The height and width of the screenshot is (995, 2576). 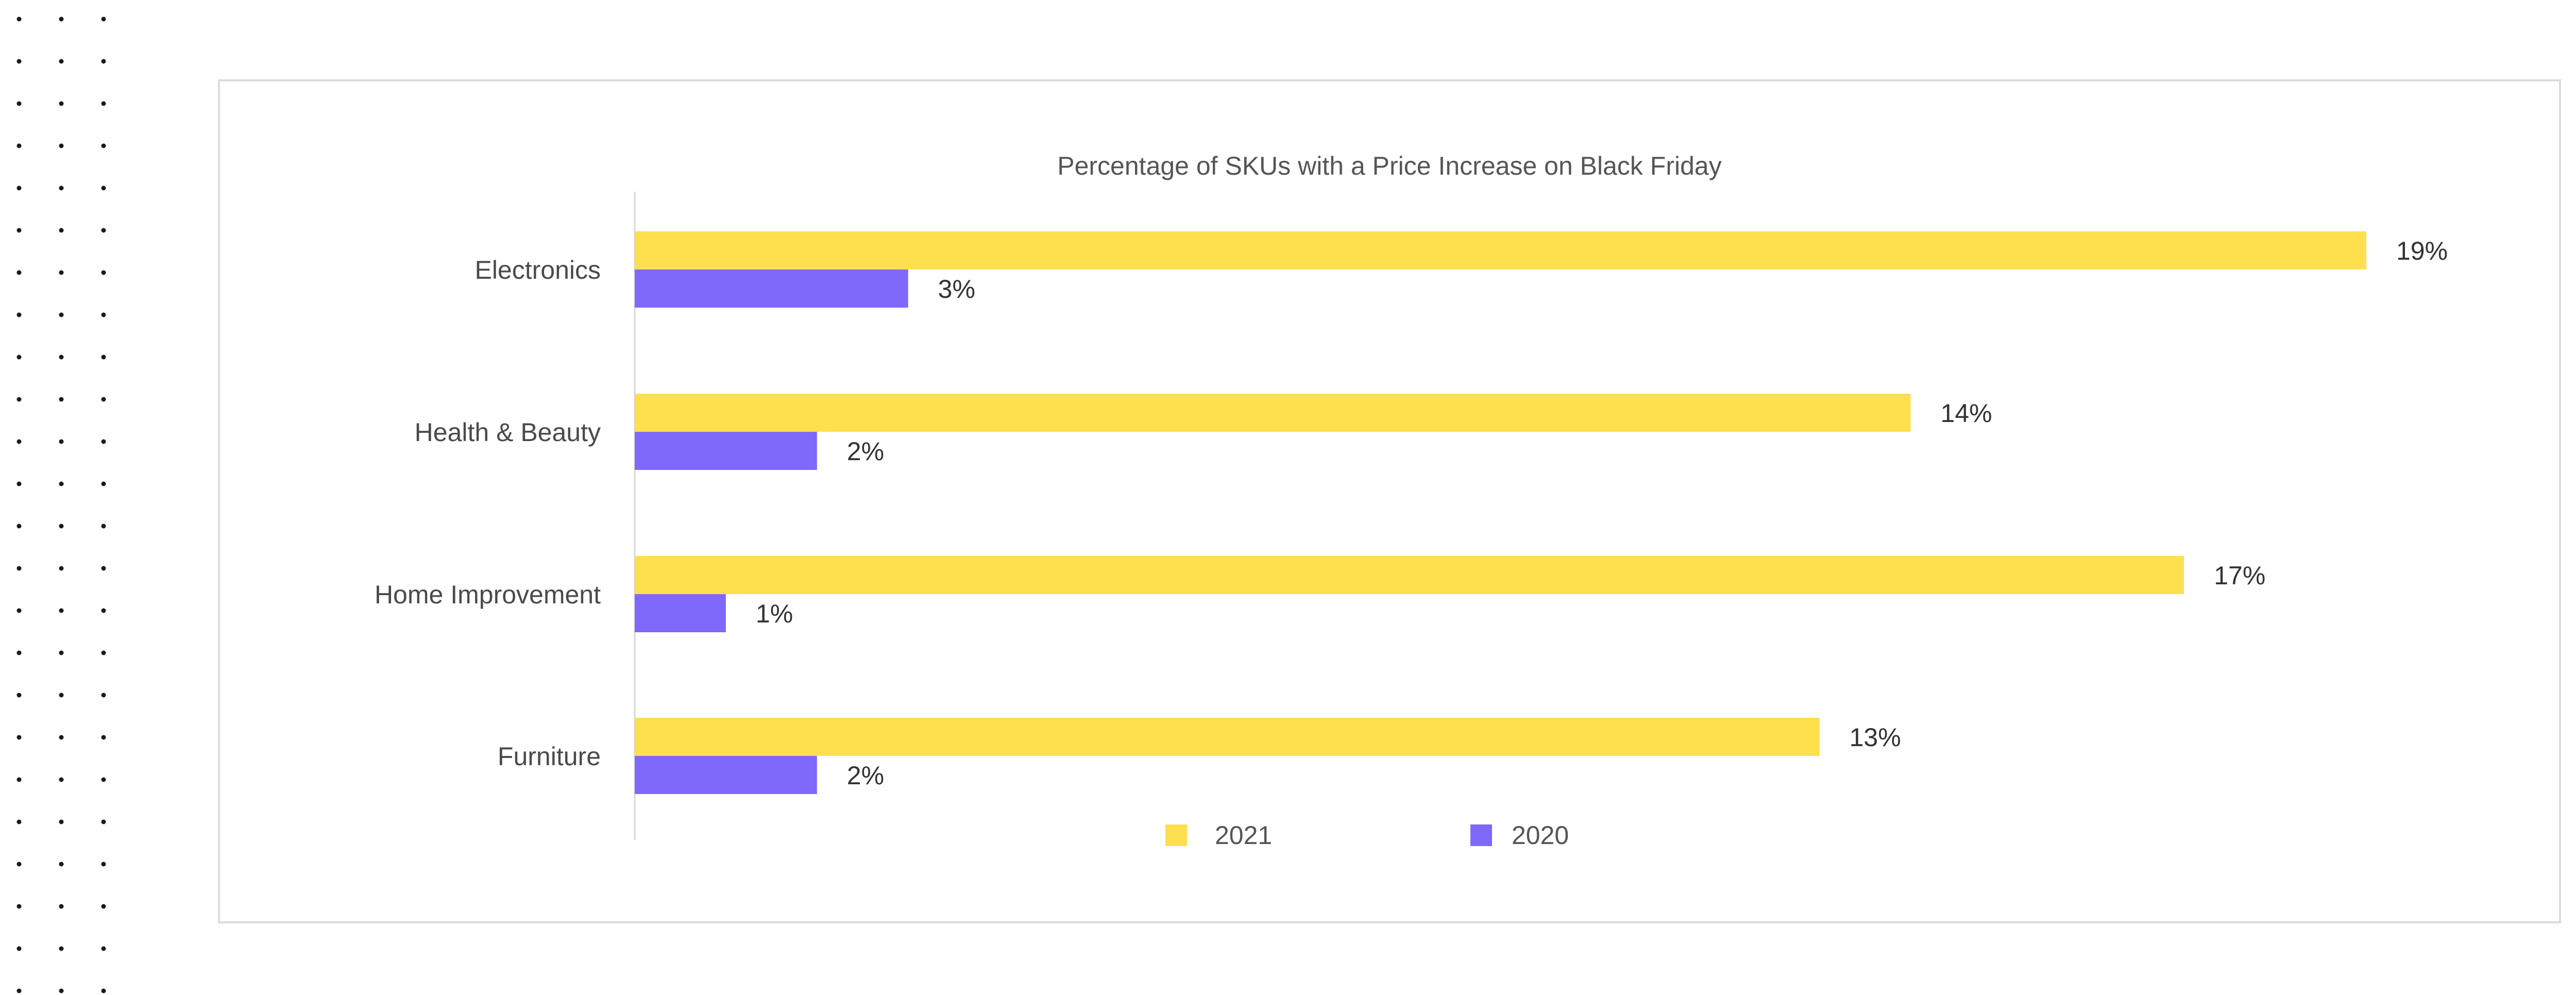 I want to click on data-label: 13%, so click(x=1875, y=738).